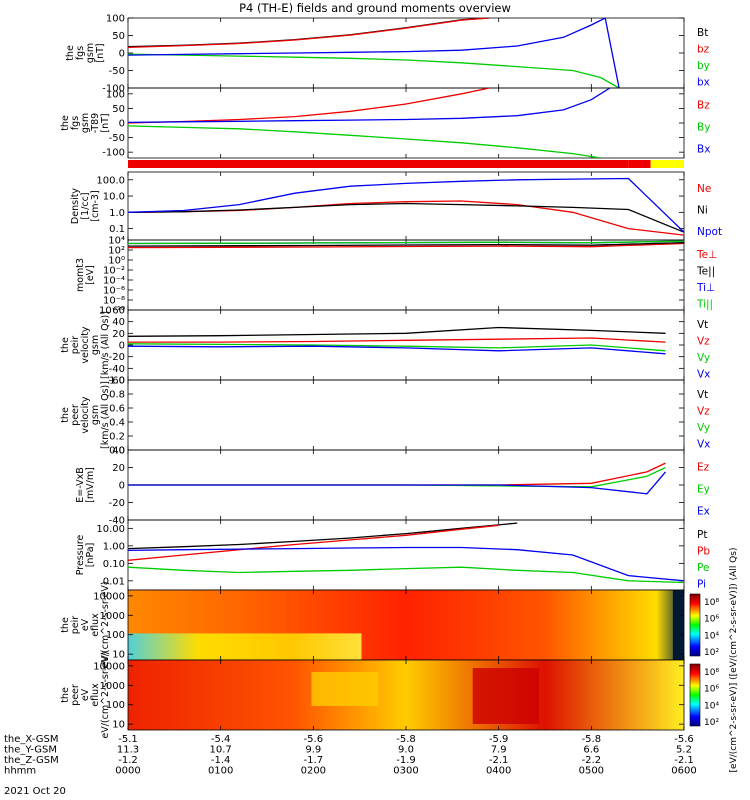 The height and width of the screenshot is (800, 750). I want to click on y-axis-label: eflux, so click(95, 695).